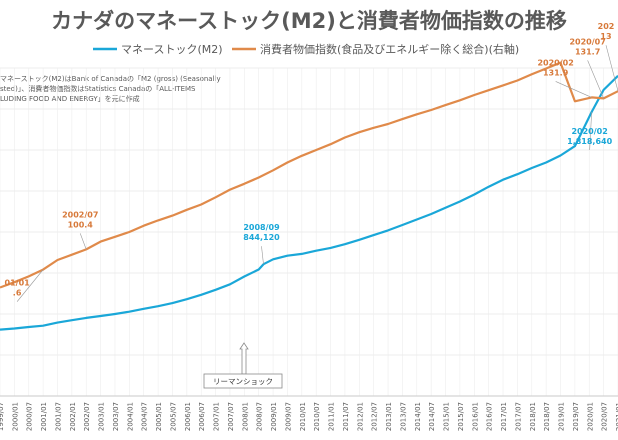  What do you see at coordinates (490, 416) in the screenshot?
I see `x-tick-label: 2016/07` at bounding box center [490, 416].